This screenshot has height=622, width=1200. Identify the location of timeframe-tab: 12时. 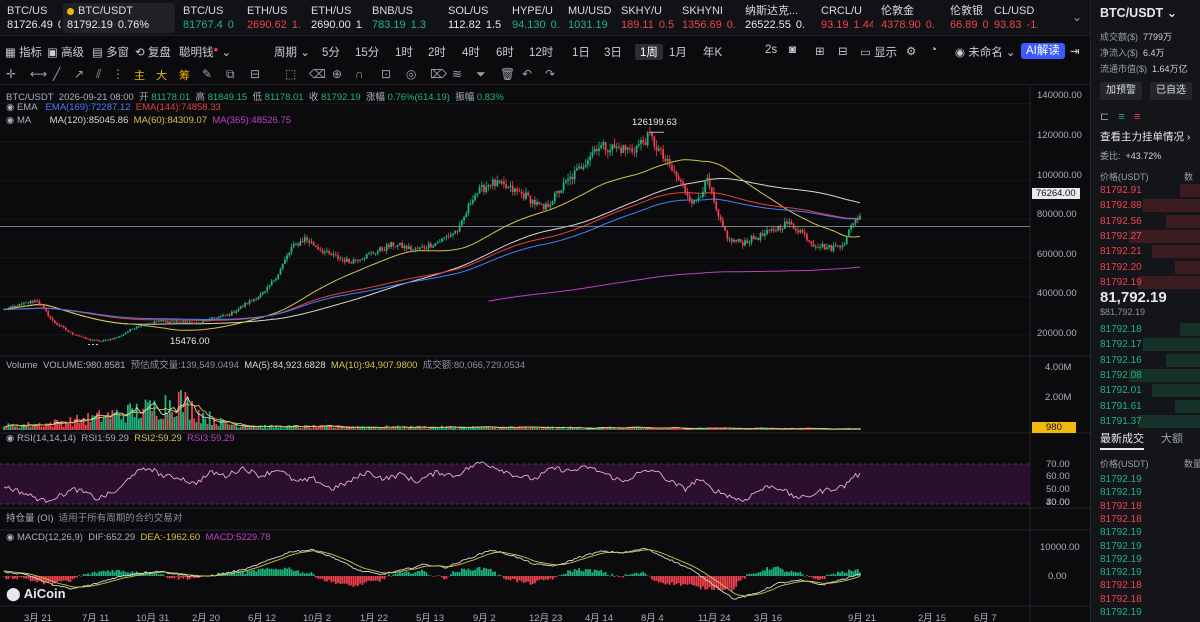
(541, 53).